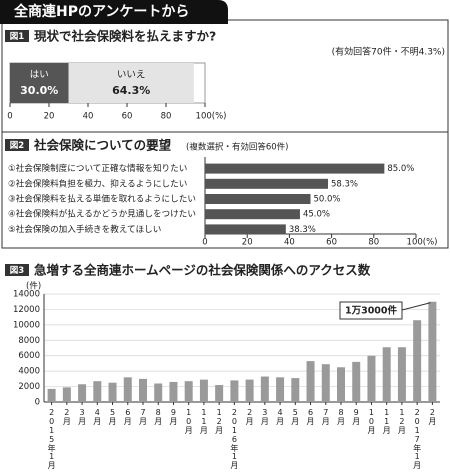  Describe the element at coordinates (310, 417) in the screenshot. I see `x-tick-label: 6月` at that location.